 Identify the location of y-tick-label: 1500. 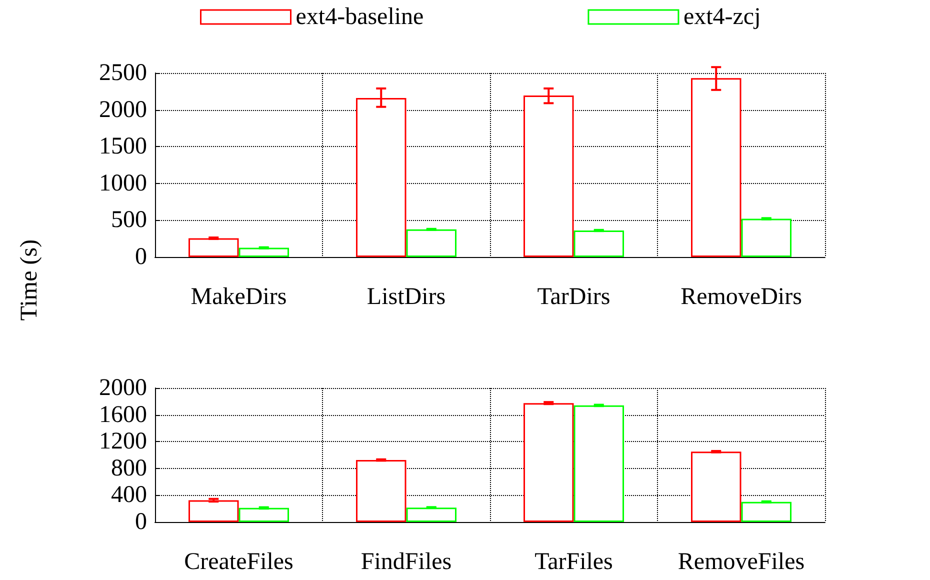
(123, 147).